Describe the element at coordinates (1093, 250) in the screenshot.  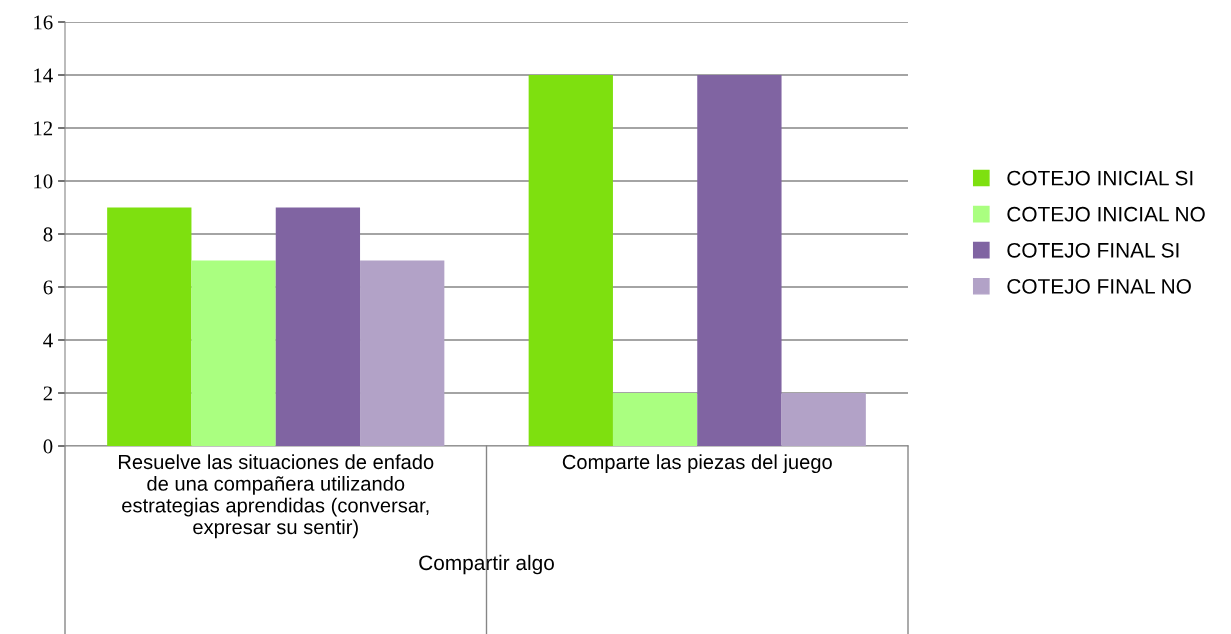
I see `legend-label: COTEJO FINAL SI` at that location.